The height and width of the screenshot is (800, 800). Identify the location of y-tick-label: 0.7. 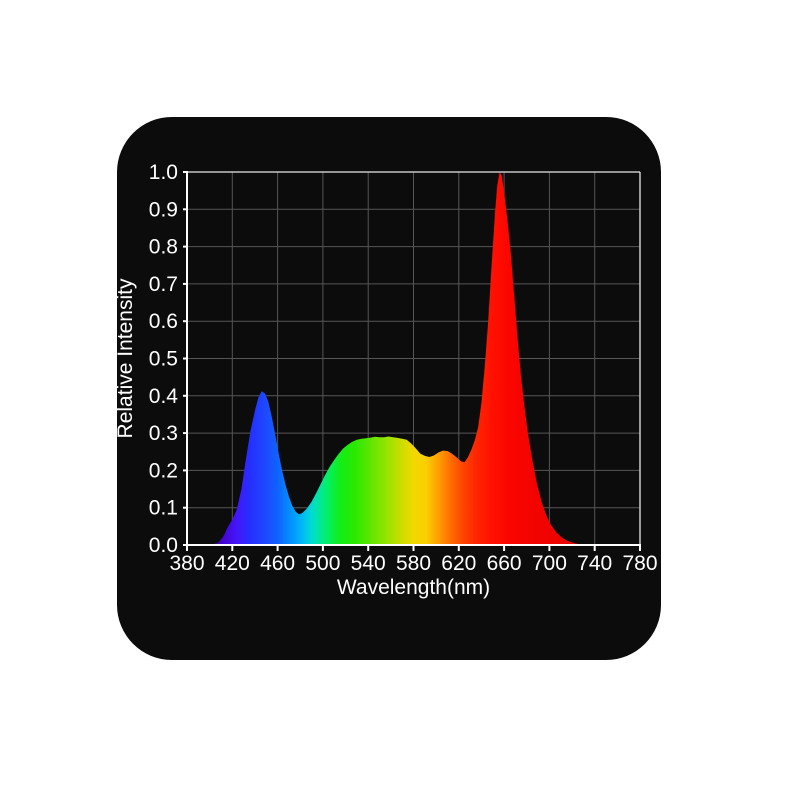
(163, 284).